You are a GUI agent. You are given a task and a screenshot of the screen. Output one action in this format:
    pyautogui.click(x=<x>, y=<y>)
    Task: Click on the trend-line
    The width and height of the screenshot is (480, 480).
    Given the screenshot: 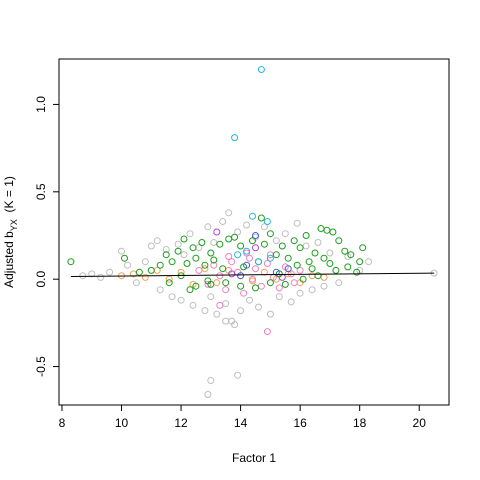 What is the action you would take?
    pyautogui.click(x=252, y=275)
    